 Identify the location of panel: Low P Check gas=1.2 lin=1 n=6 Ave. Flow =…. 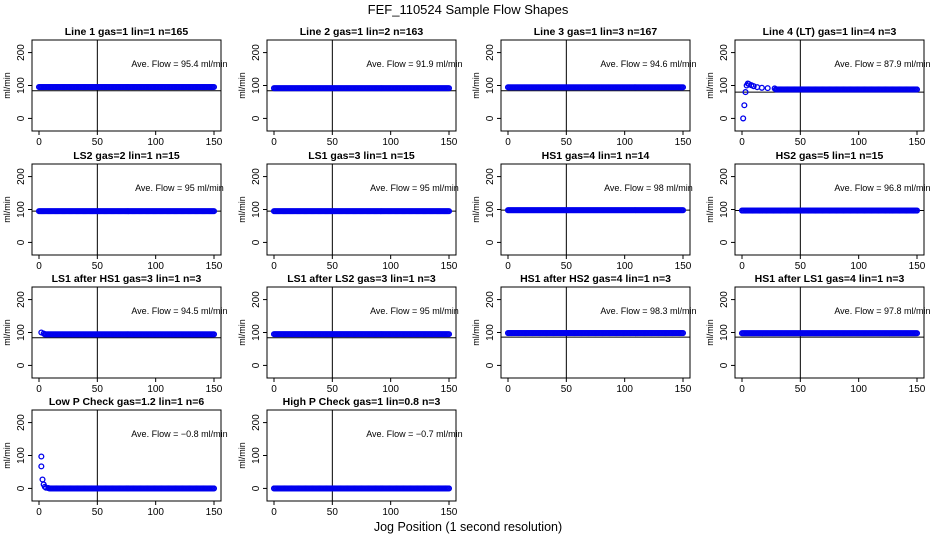
(115, 457).